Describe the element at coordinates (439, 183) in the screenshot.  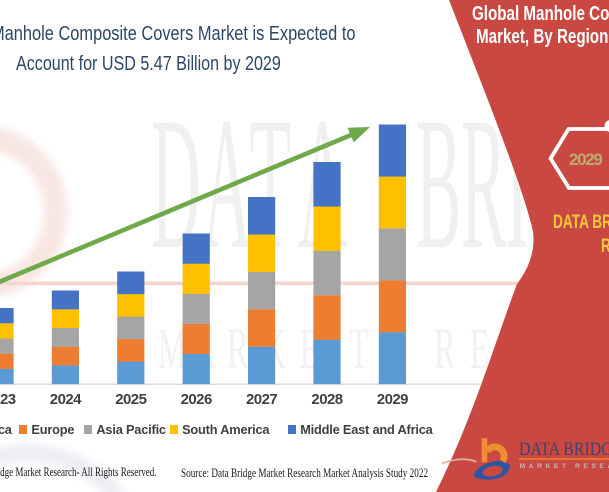
I see `svg-text: B` at that location.